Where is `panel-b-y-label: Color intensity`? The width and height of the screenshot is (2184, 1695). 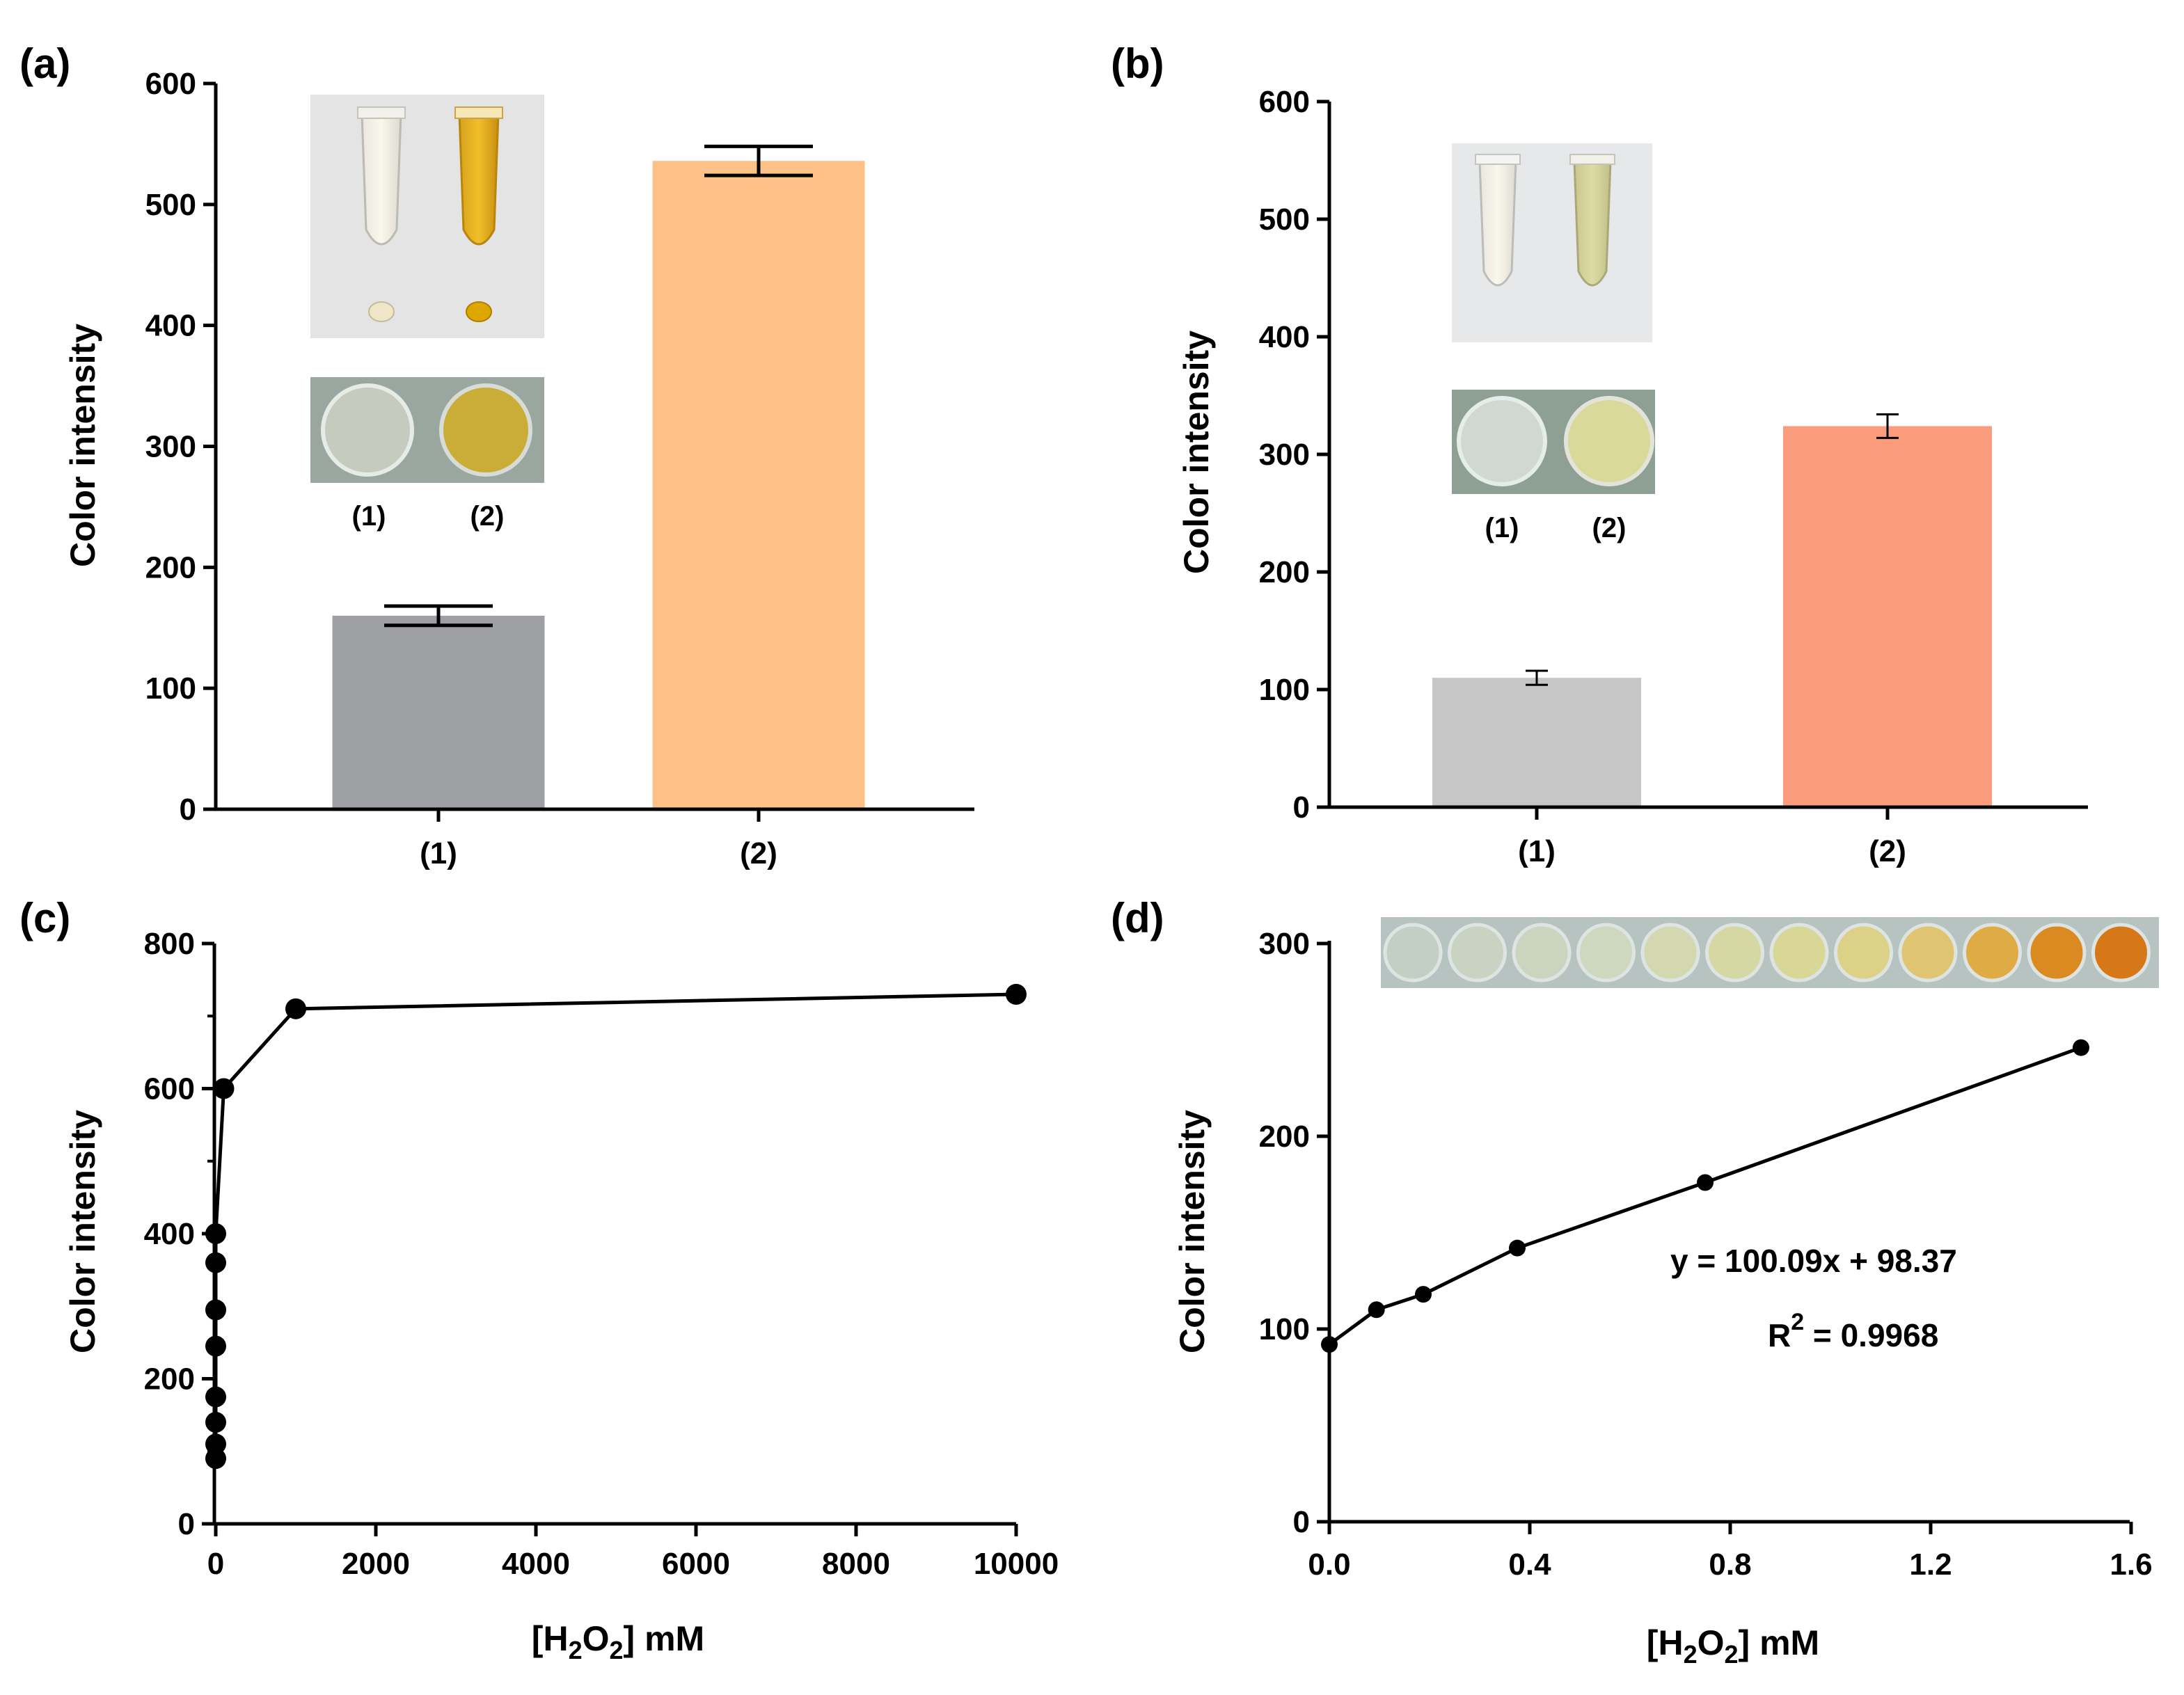 panel-b-y-label: Color intensity is located at coordinates (1196, 452).